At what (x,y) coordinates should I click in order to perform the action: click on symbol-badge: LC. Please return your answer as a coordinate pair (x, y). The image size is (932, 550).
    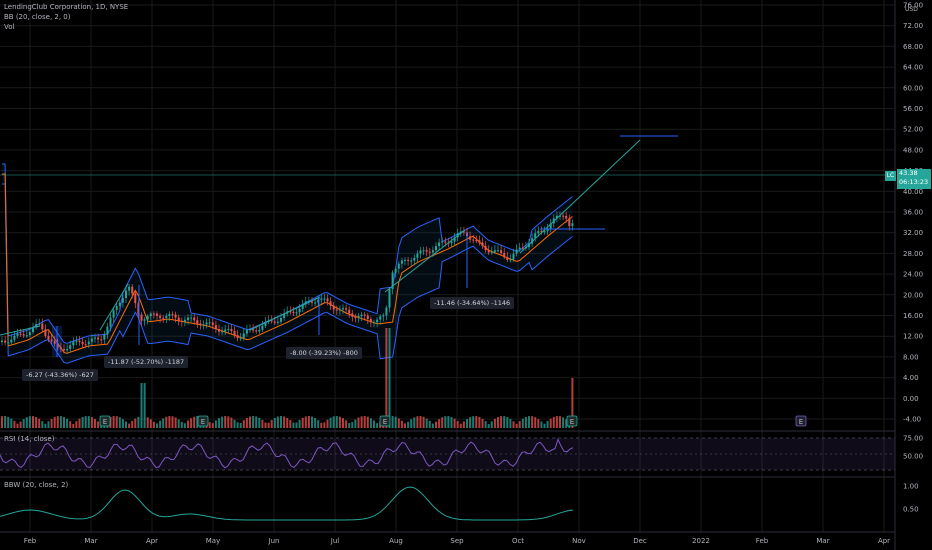
    Looking at the image, I should click on (890, 176).